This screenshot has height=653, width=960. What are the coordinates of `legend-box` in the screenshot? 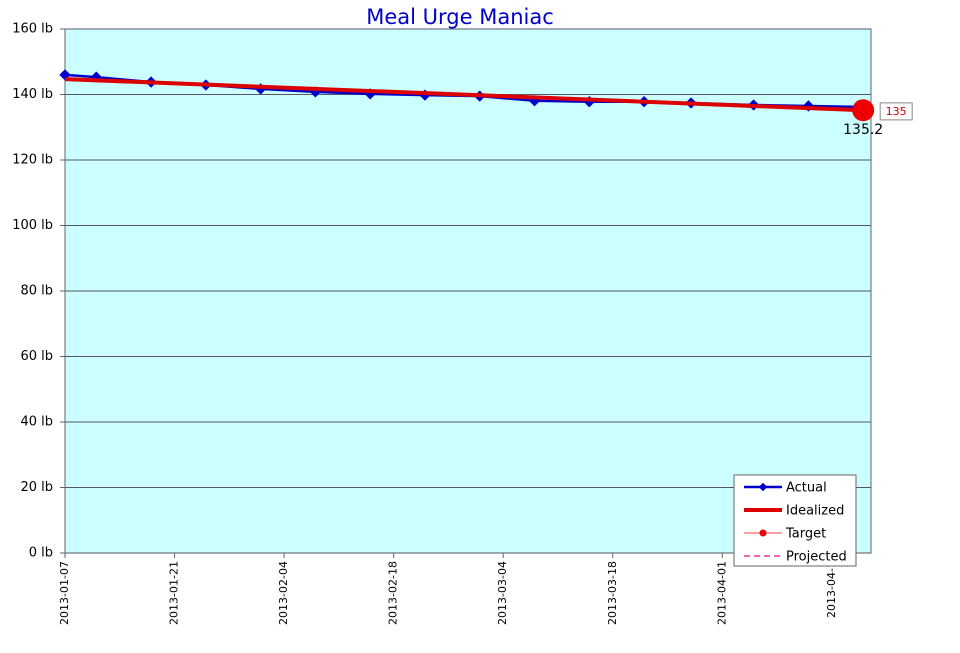 It's located at (795, 520).